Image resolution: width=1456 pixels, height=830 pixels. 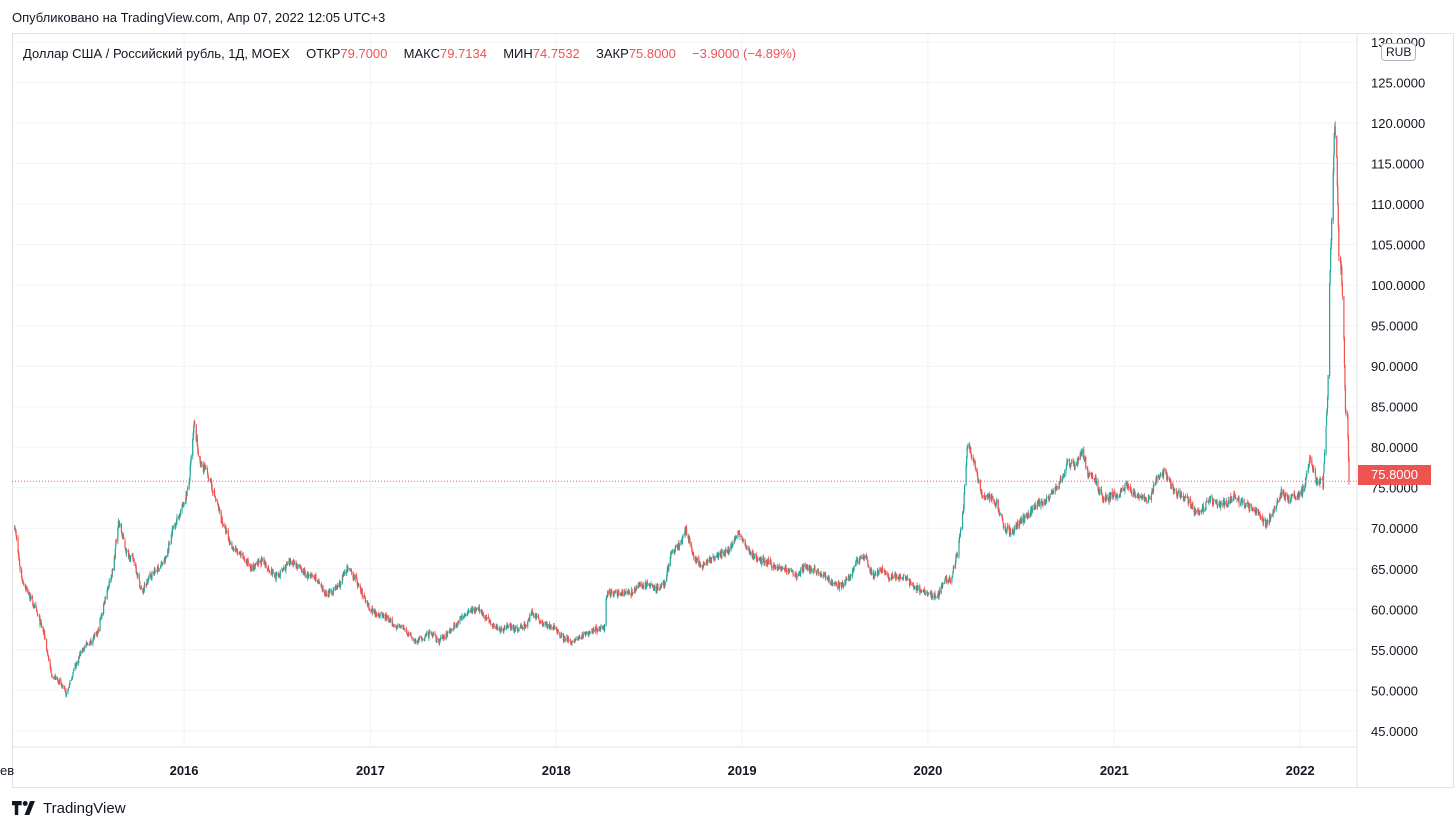 I want to click on currency-button: RUB, so click(x=1399, y=52).